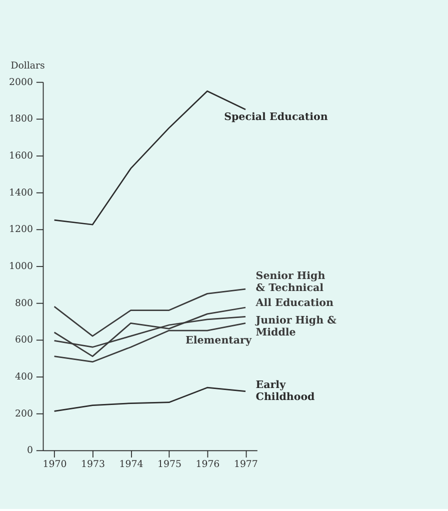  I want to click on series-label: Early Childhood, so click(285, 390).